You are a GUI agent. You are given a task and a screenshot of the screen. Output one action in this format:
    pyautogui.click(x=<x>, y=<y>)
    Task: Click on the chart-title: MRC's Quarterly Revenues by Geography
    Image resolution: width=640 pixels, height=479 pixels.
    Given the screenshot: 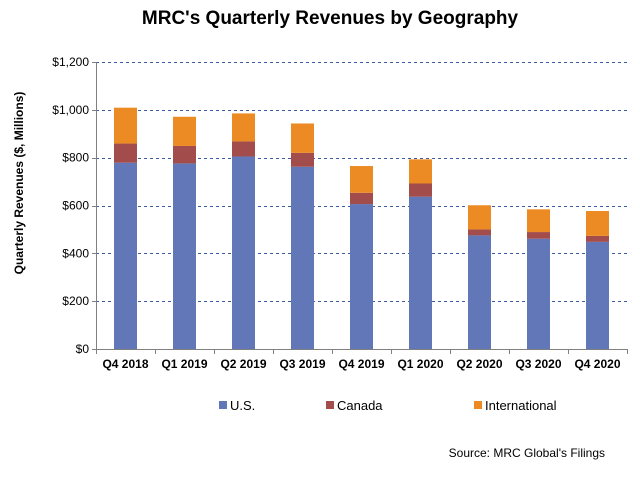 What is the action you would take?
    pyautogui.click(x=330, y=18)
    